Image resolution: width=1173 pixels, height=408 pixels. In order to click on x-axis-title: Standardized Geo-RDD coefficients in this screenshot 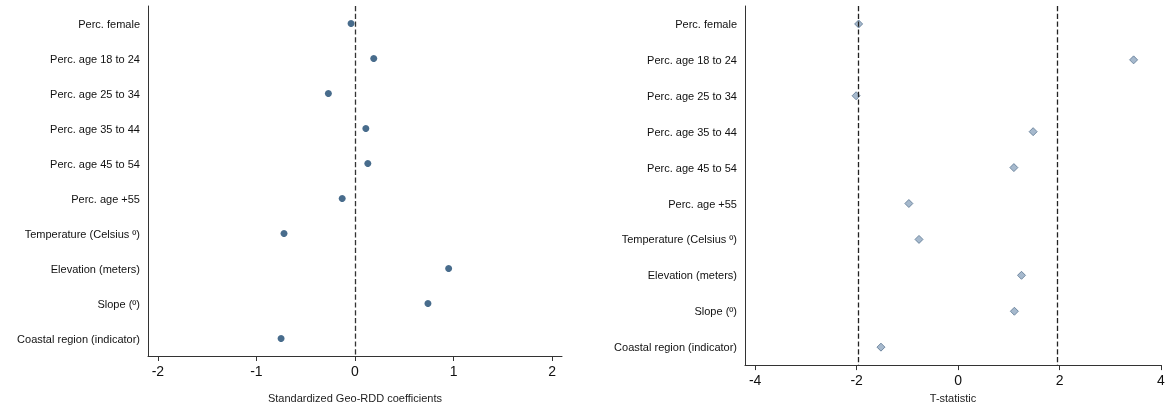, I will do `click(355, 397)`.